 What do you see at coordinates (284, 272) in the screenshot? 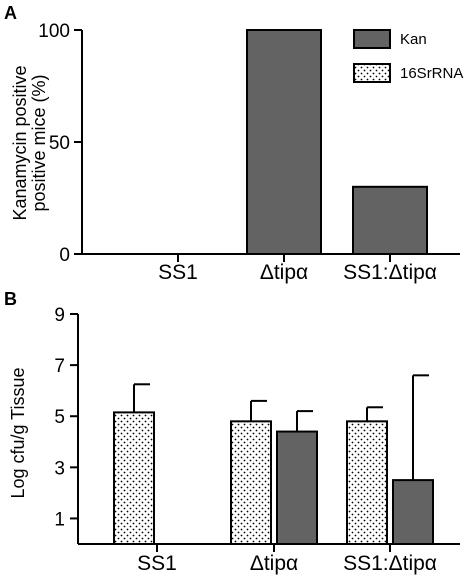
I see `panel-a-category-label: Δtipα` at bounding box center [284, 272].